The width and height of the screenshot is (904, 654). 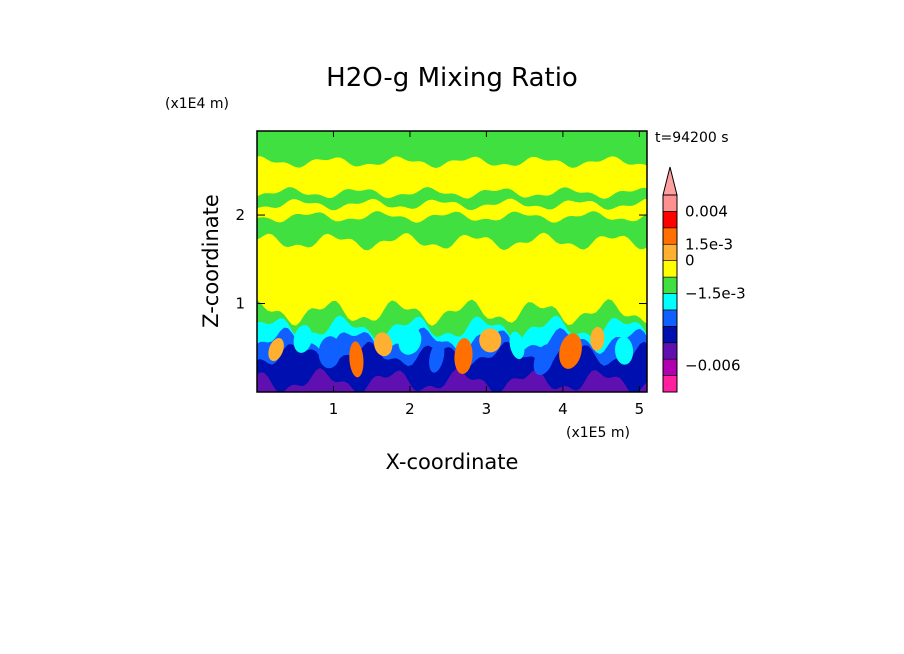 What do you see at coordinates (692, 138) in the screenshot?
I see `time-label: t=94200 s` at bounding box center [692, 138].